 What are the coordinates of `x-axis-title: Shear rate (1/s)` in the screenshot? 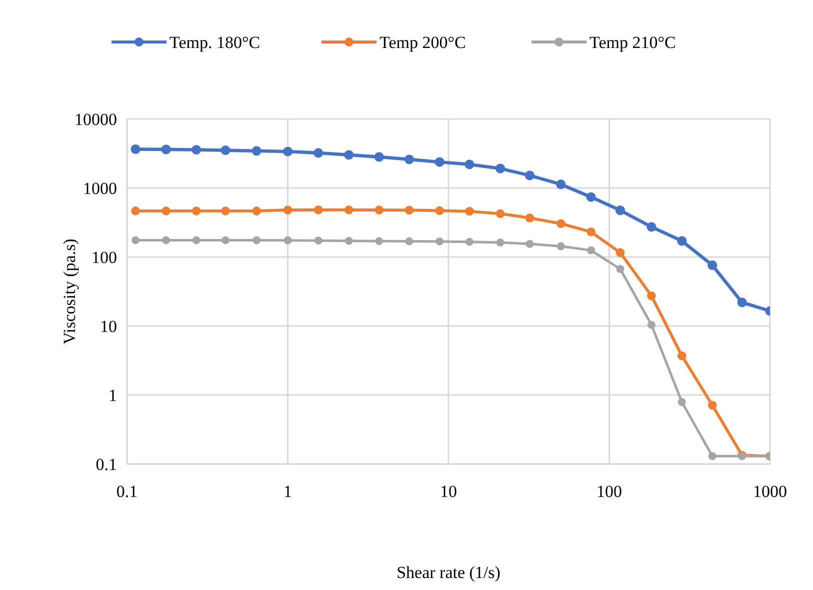 It's located at (448, 572).